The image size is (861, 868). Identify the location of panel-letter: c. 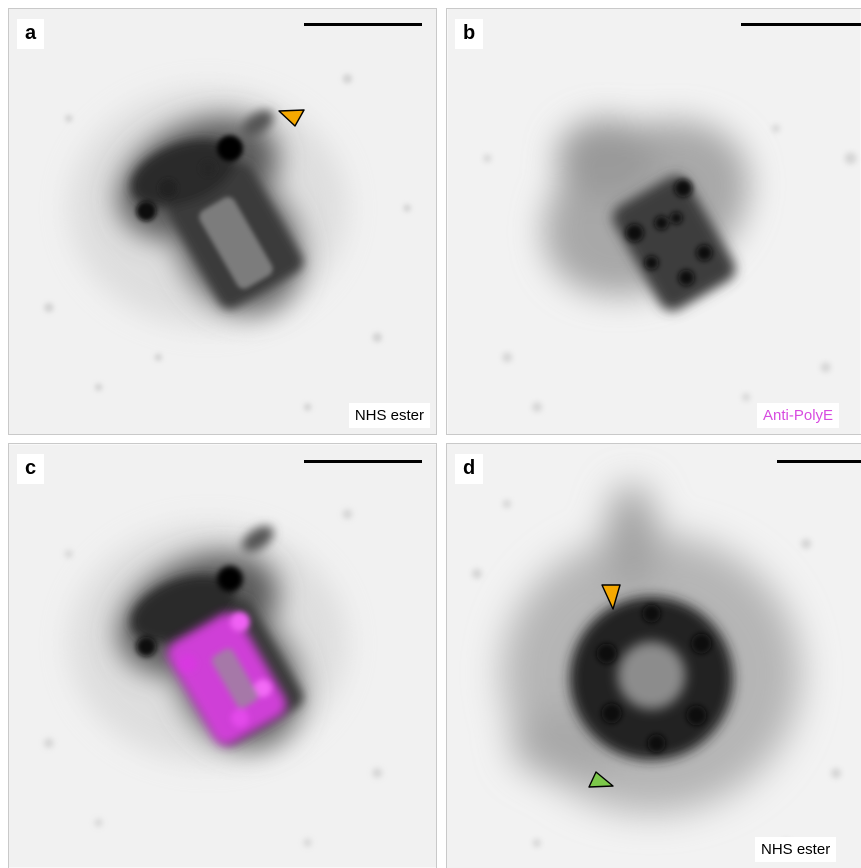
(31, 469).